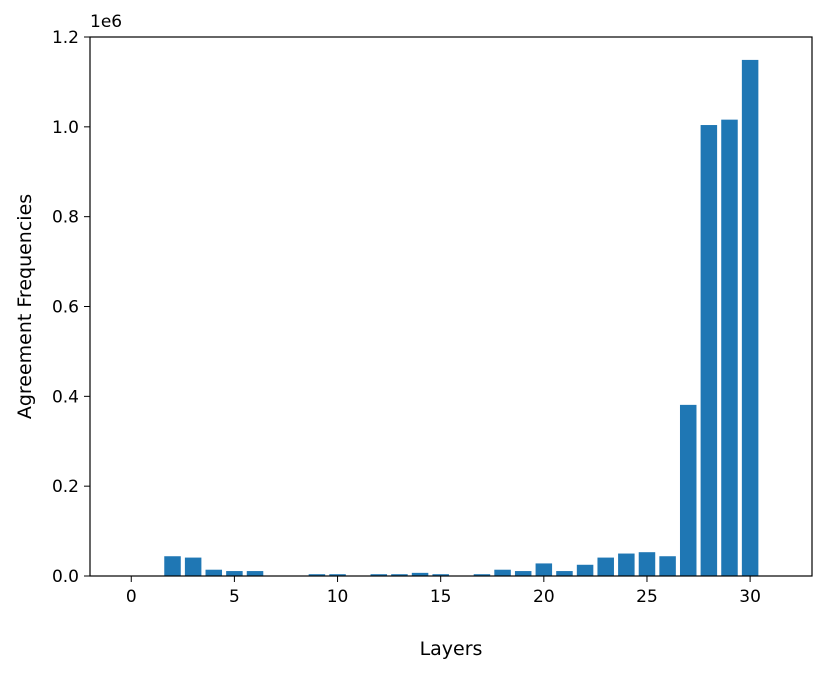 The height and width of the screenshot is (675, 830). Describe the element at coordinates (338, 597) in the screenshot. I see `x-tick-label: 10` at that location.